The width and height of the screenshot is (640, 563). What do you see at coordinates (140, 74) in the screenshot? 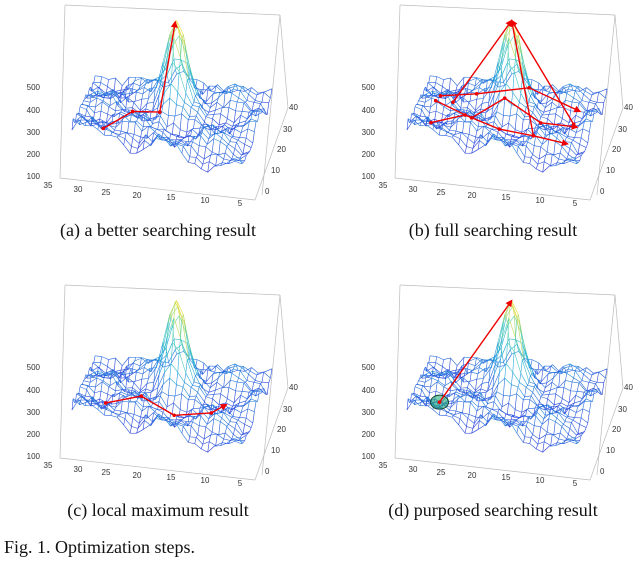
I see `search-path` at bounding box center [140, 74].